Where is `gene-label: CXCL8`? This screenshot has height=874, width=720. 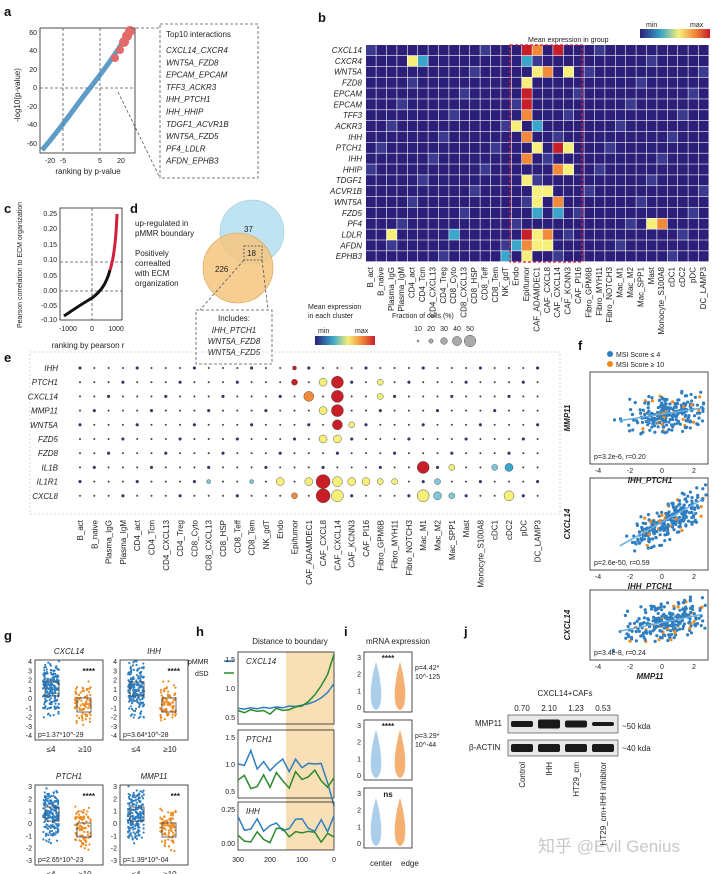 gene-label: CXCL8 is located at coordinates (45, 496).